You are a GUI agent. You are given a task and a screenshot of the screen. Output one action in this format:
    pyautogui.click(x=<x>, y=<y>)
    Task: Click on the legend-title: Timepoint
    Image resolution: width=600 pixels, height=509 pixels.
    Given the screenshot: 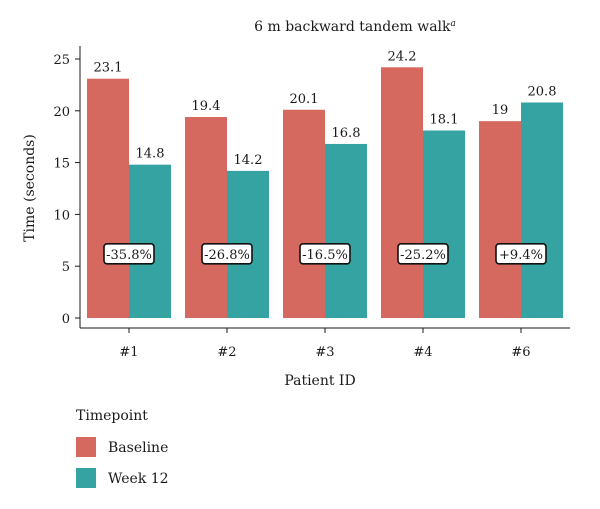 What is the action you would take?
    pyautogui.click(x=112, y=416)
    